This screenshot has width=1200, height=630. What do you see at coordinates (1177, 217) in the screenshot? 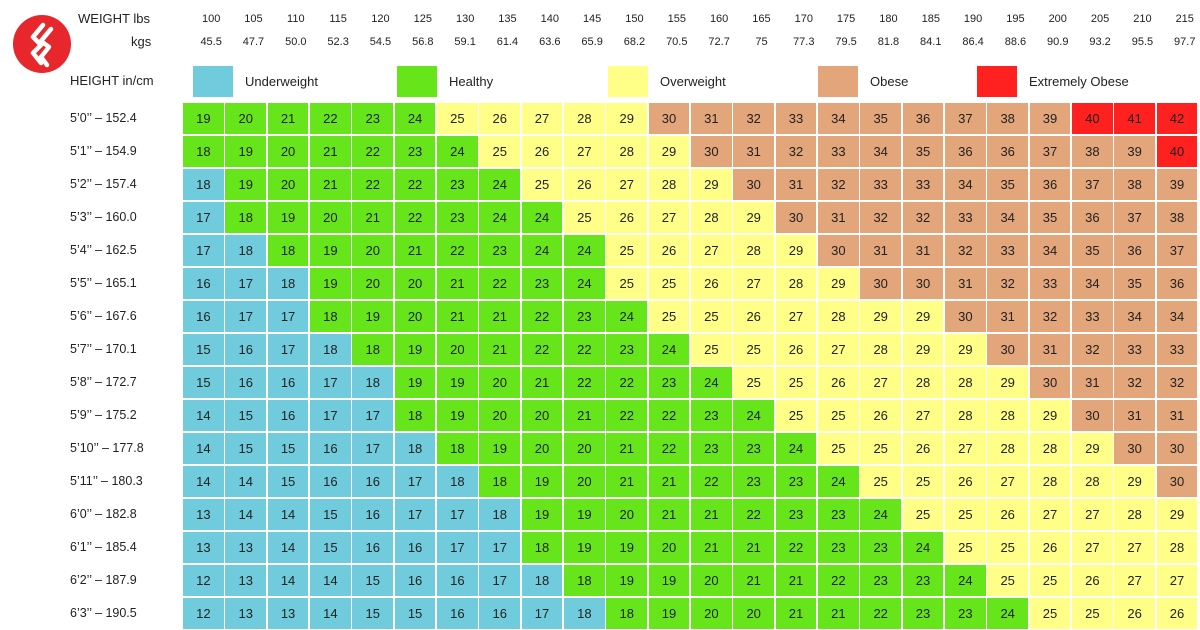
I see `bmi-cell: 38` at bounding box center [1177, 217].